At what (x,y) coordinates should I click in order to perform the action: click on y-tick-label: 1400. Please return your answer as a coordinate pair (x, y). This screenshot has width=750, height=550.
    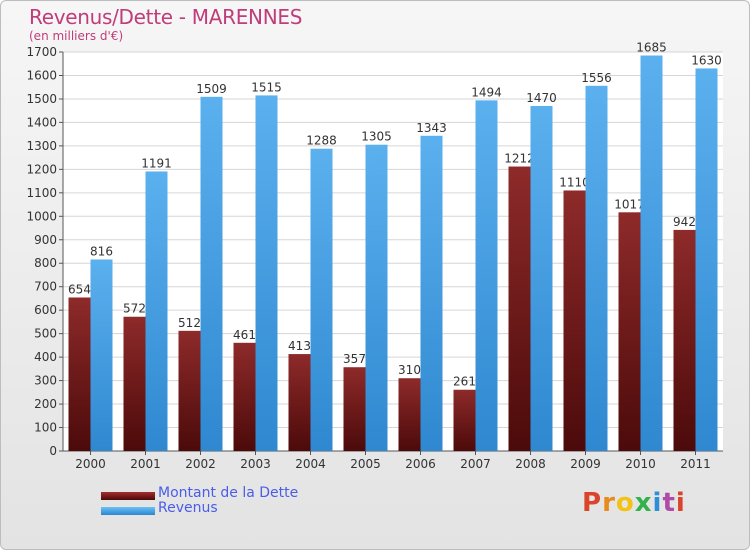
    Looking at the image, I should click on (41, 122).